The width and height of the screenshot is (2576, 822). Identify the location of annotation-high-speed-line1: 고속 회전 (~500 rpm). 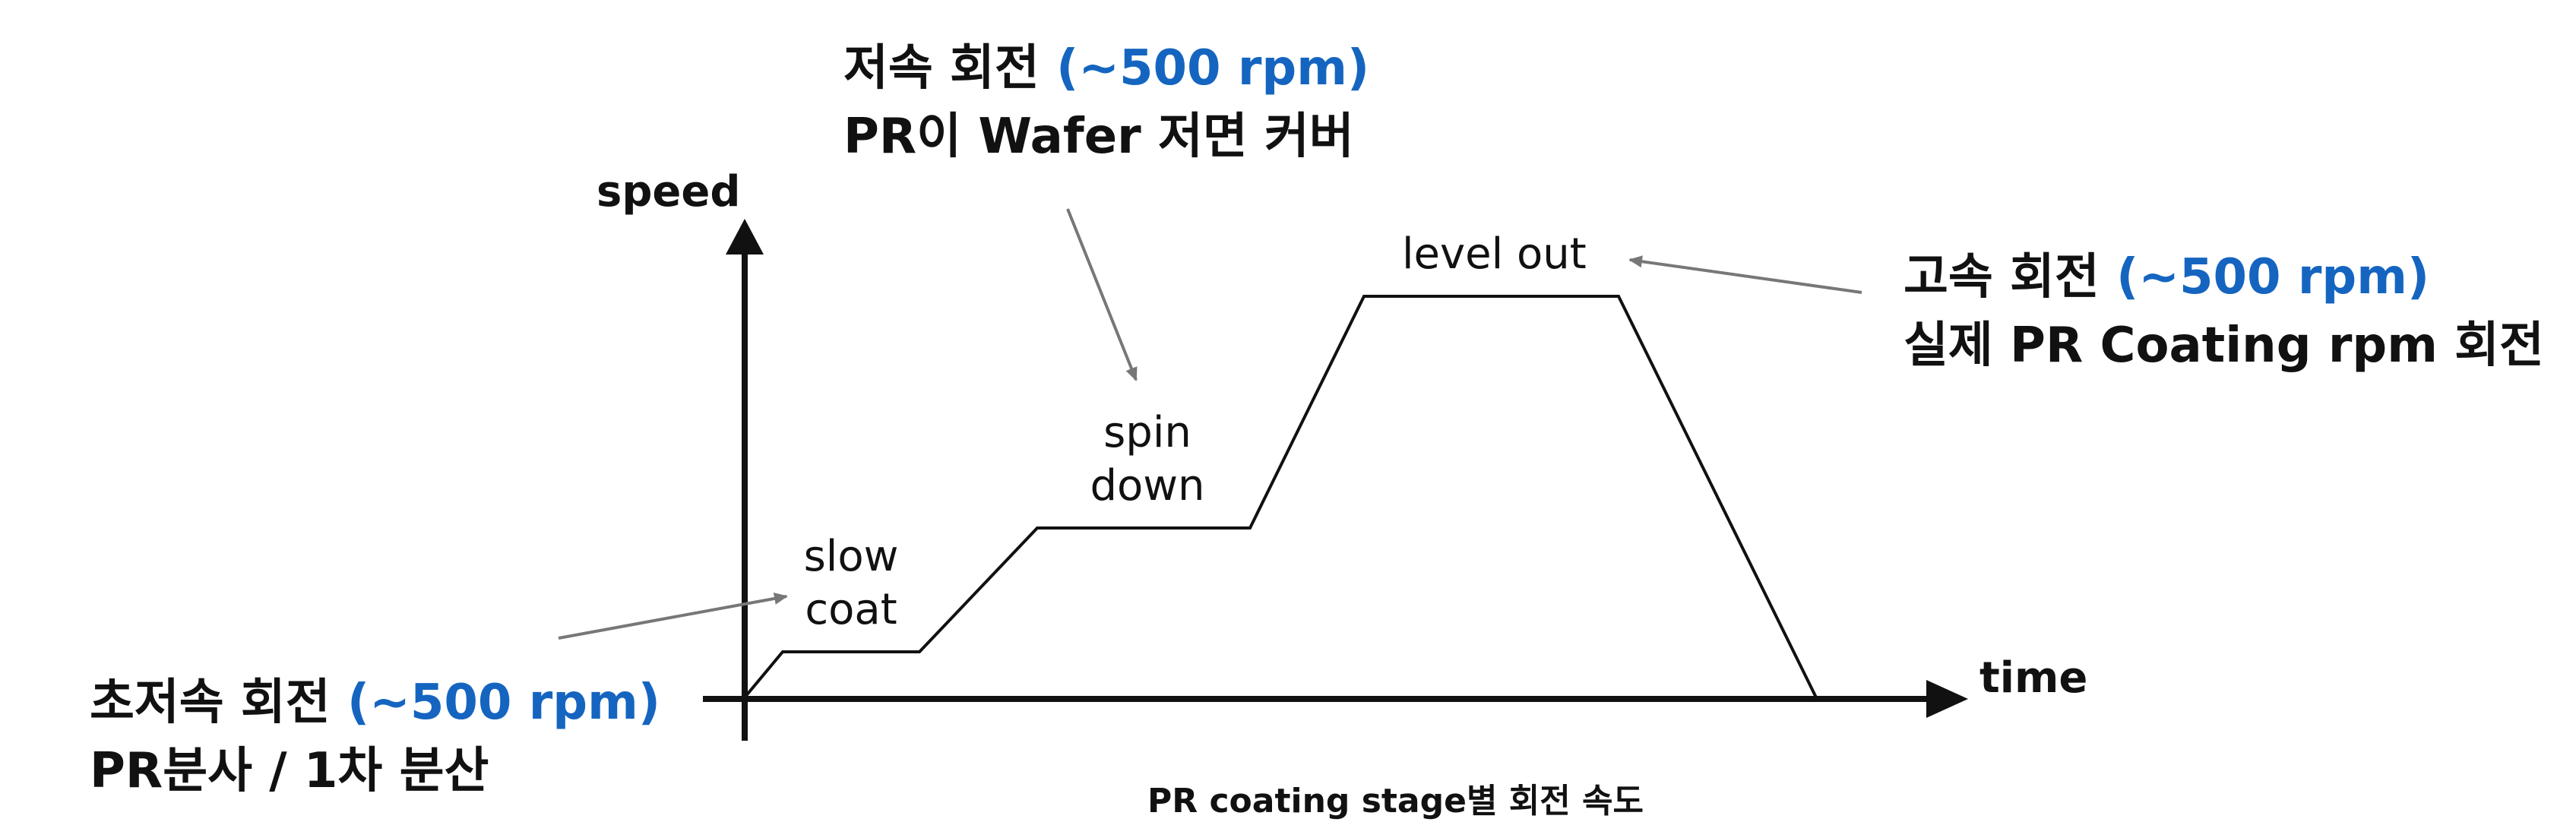
(2167, 277).